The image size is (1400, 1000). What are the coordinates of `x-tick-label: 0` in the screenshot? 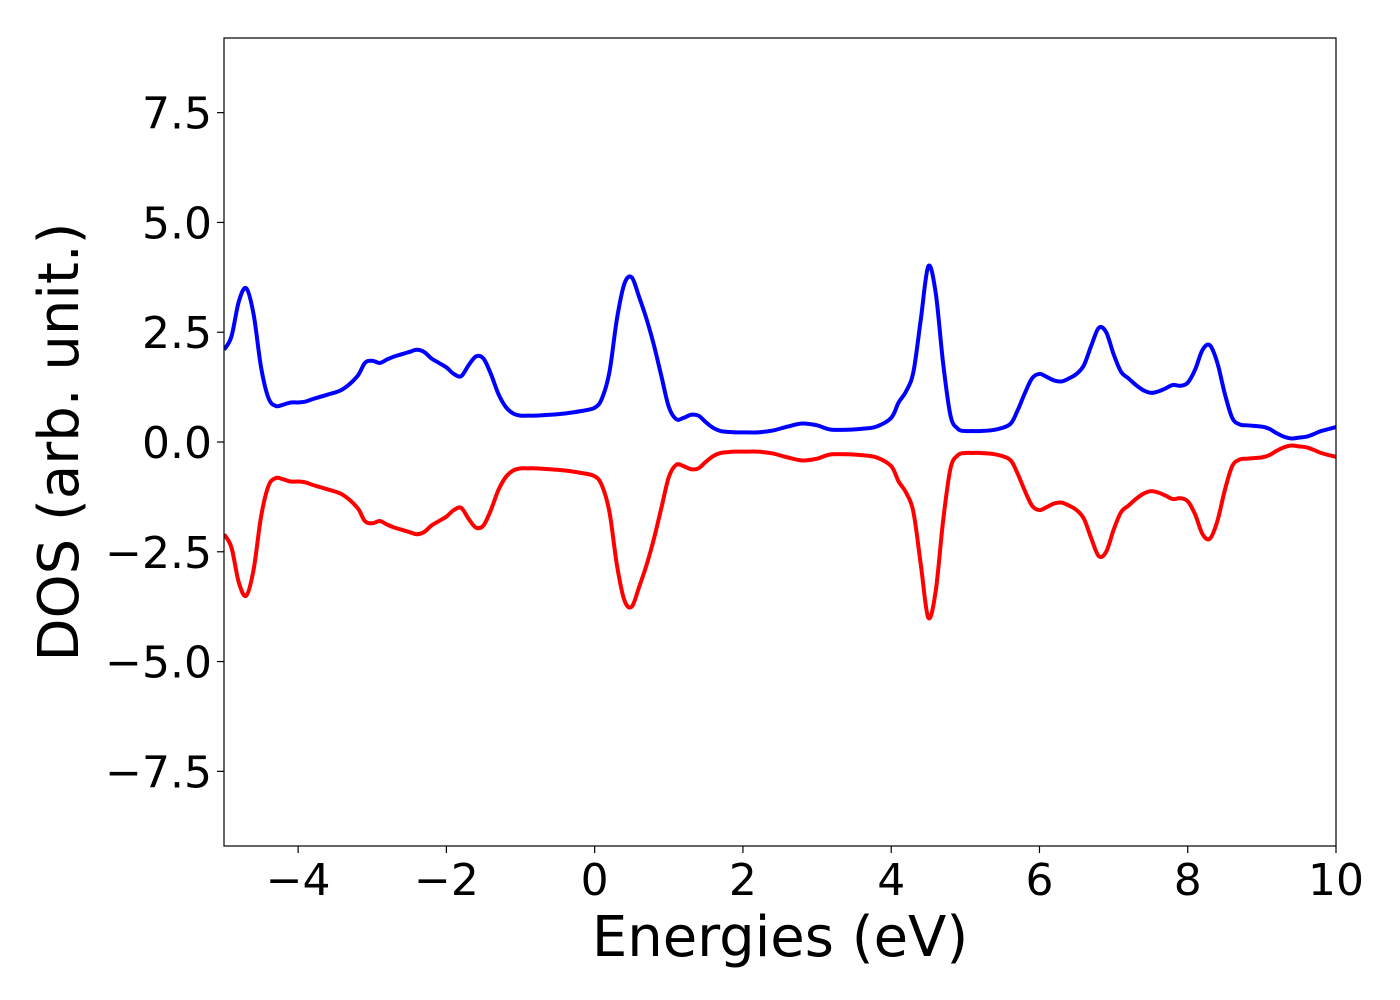 It's located at (595, 880).